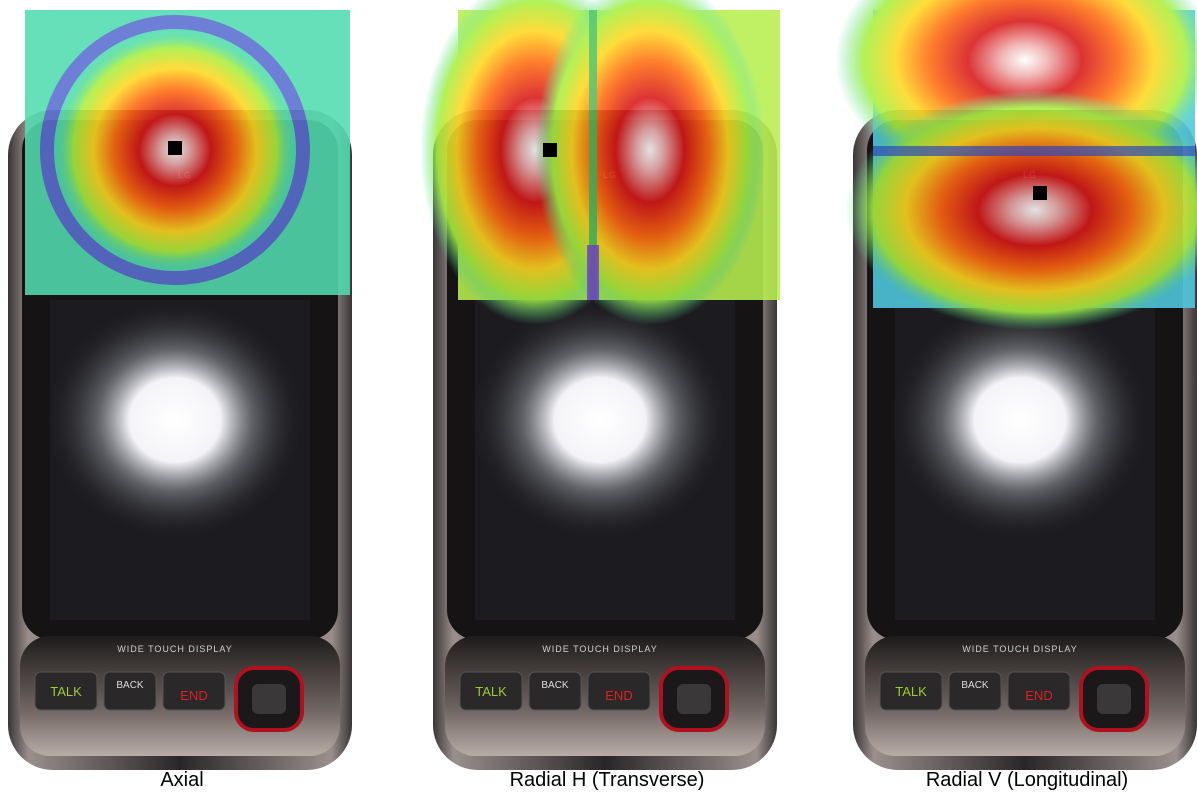 Image resolution: width=1197 pixels, height=801 pixels. I want to click on heatmap-ring, so click(175, 150).